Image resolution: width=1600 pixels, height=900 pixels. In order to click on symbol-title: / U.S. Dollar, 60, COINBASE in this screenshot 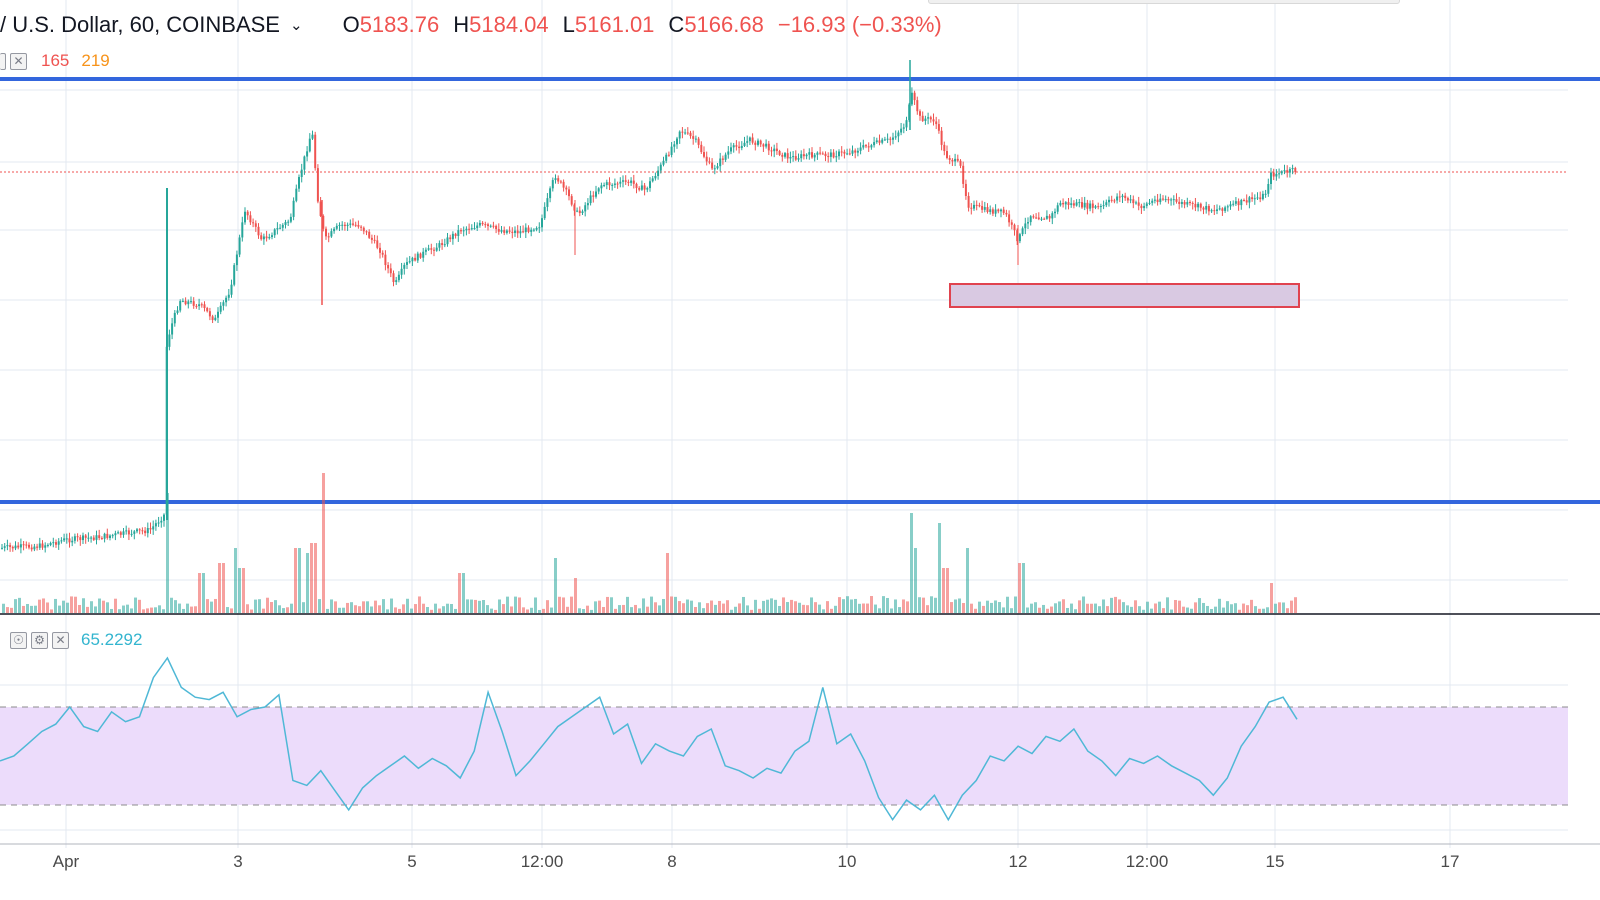, I will do `click(140, 24)`.